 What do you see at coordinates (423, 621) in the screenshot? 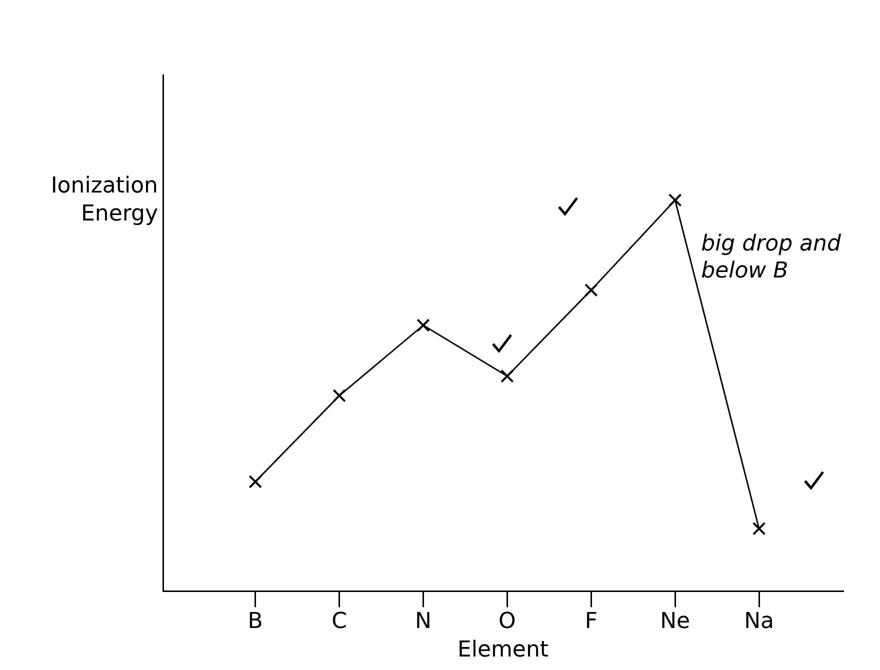
I see `x-tick-label: N` at bounding box center [423, 621].